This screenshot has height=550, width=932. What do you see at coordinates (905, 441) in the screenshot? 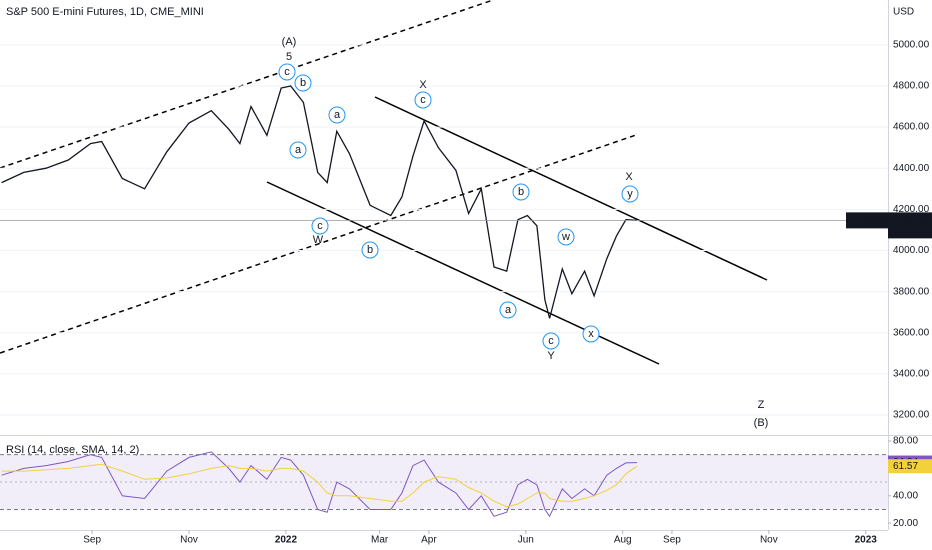
I see `y-tick-label: 80.00` at bounding box center [905, 441].